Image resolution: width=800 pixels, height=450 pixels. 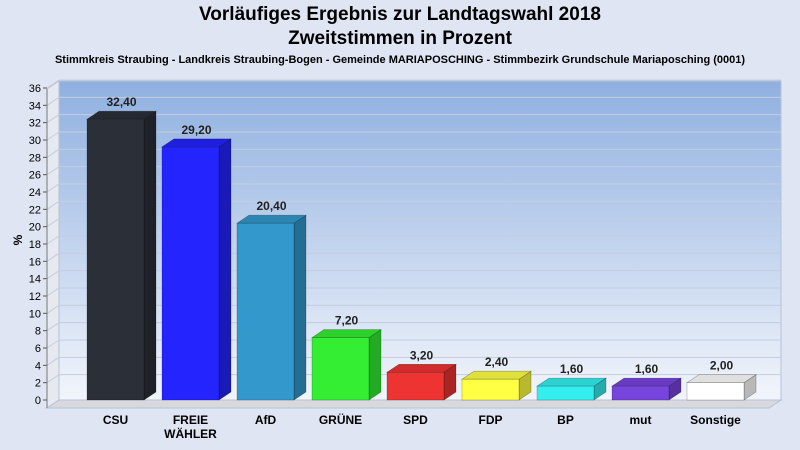 I want to click on bar-value-label: 20,40, so click(x=271, y=206).